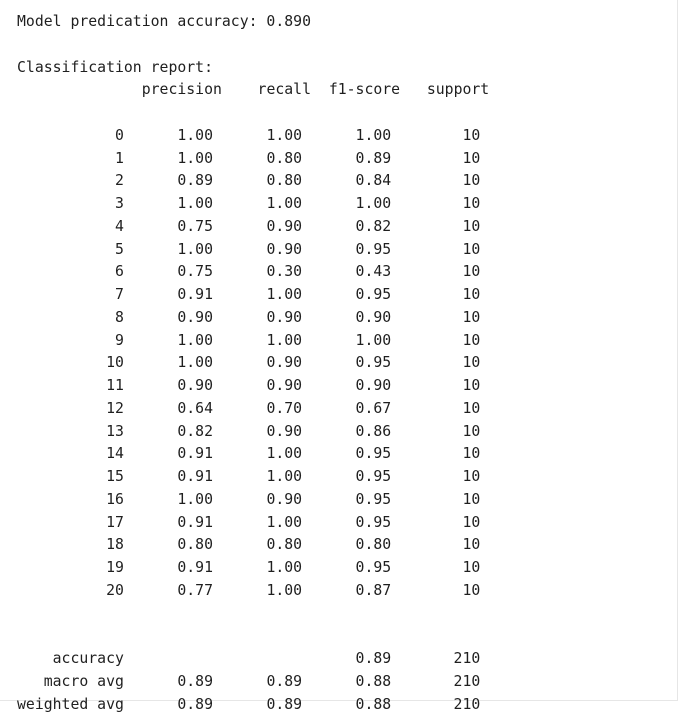 This screenshot has width=678, height=716. I want to click on class-precision: 0.80, so click(168, 545).